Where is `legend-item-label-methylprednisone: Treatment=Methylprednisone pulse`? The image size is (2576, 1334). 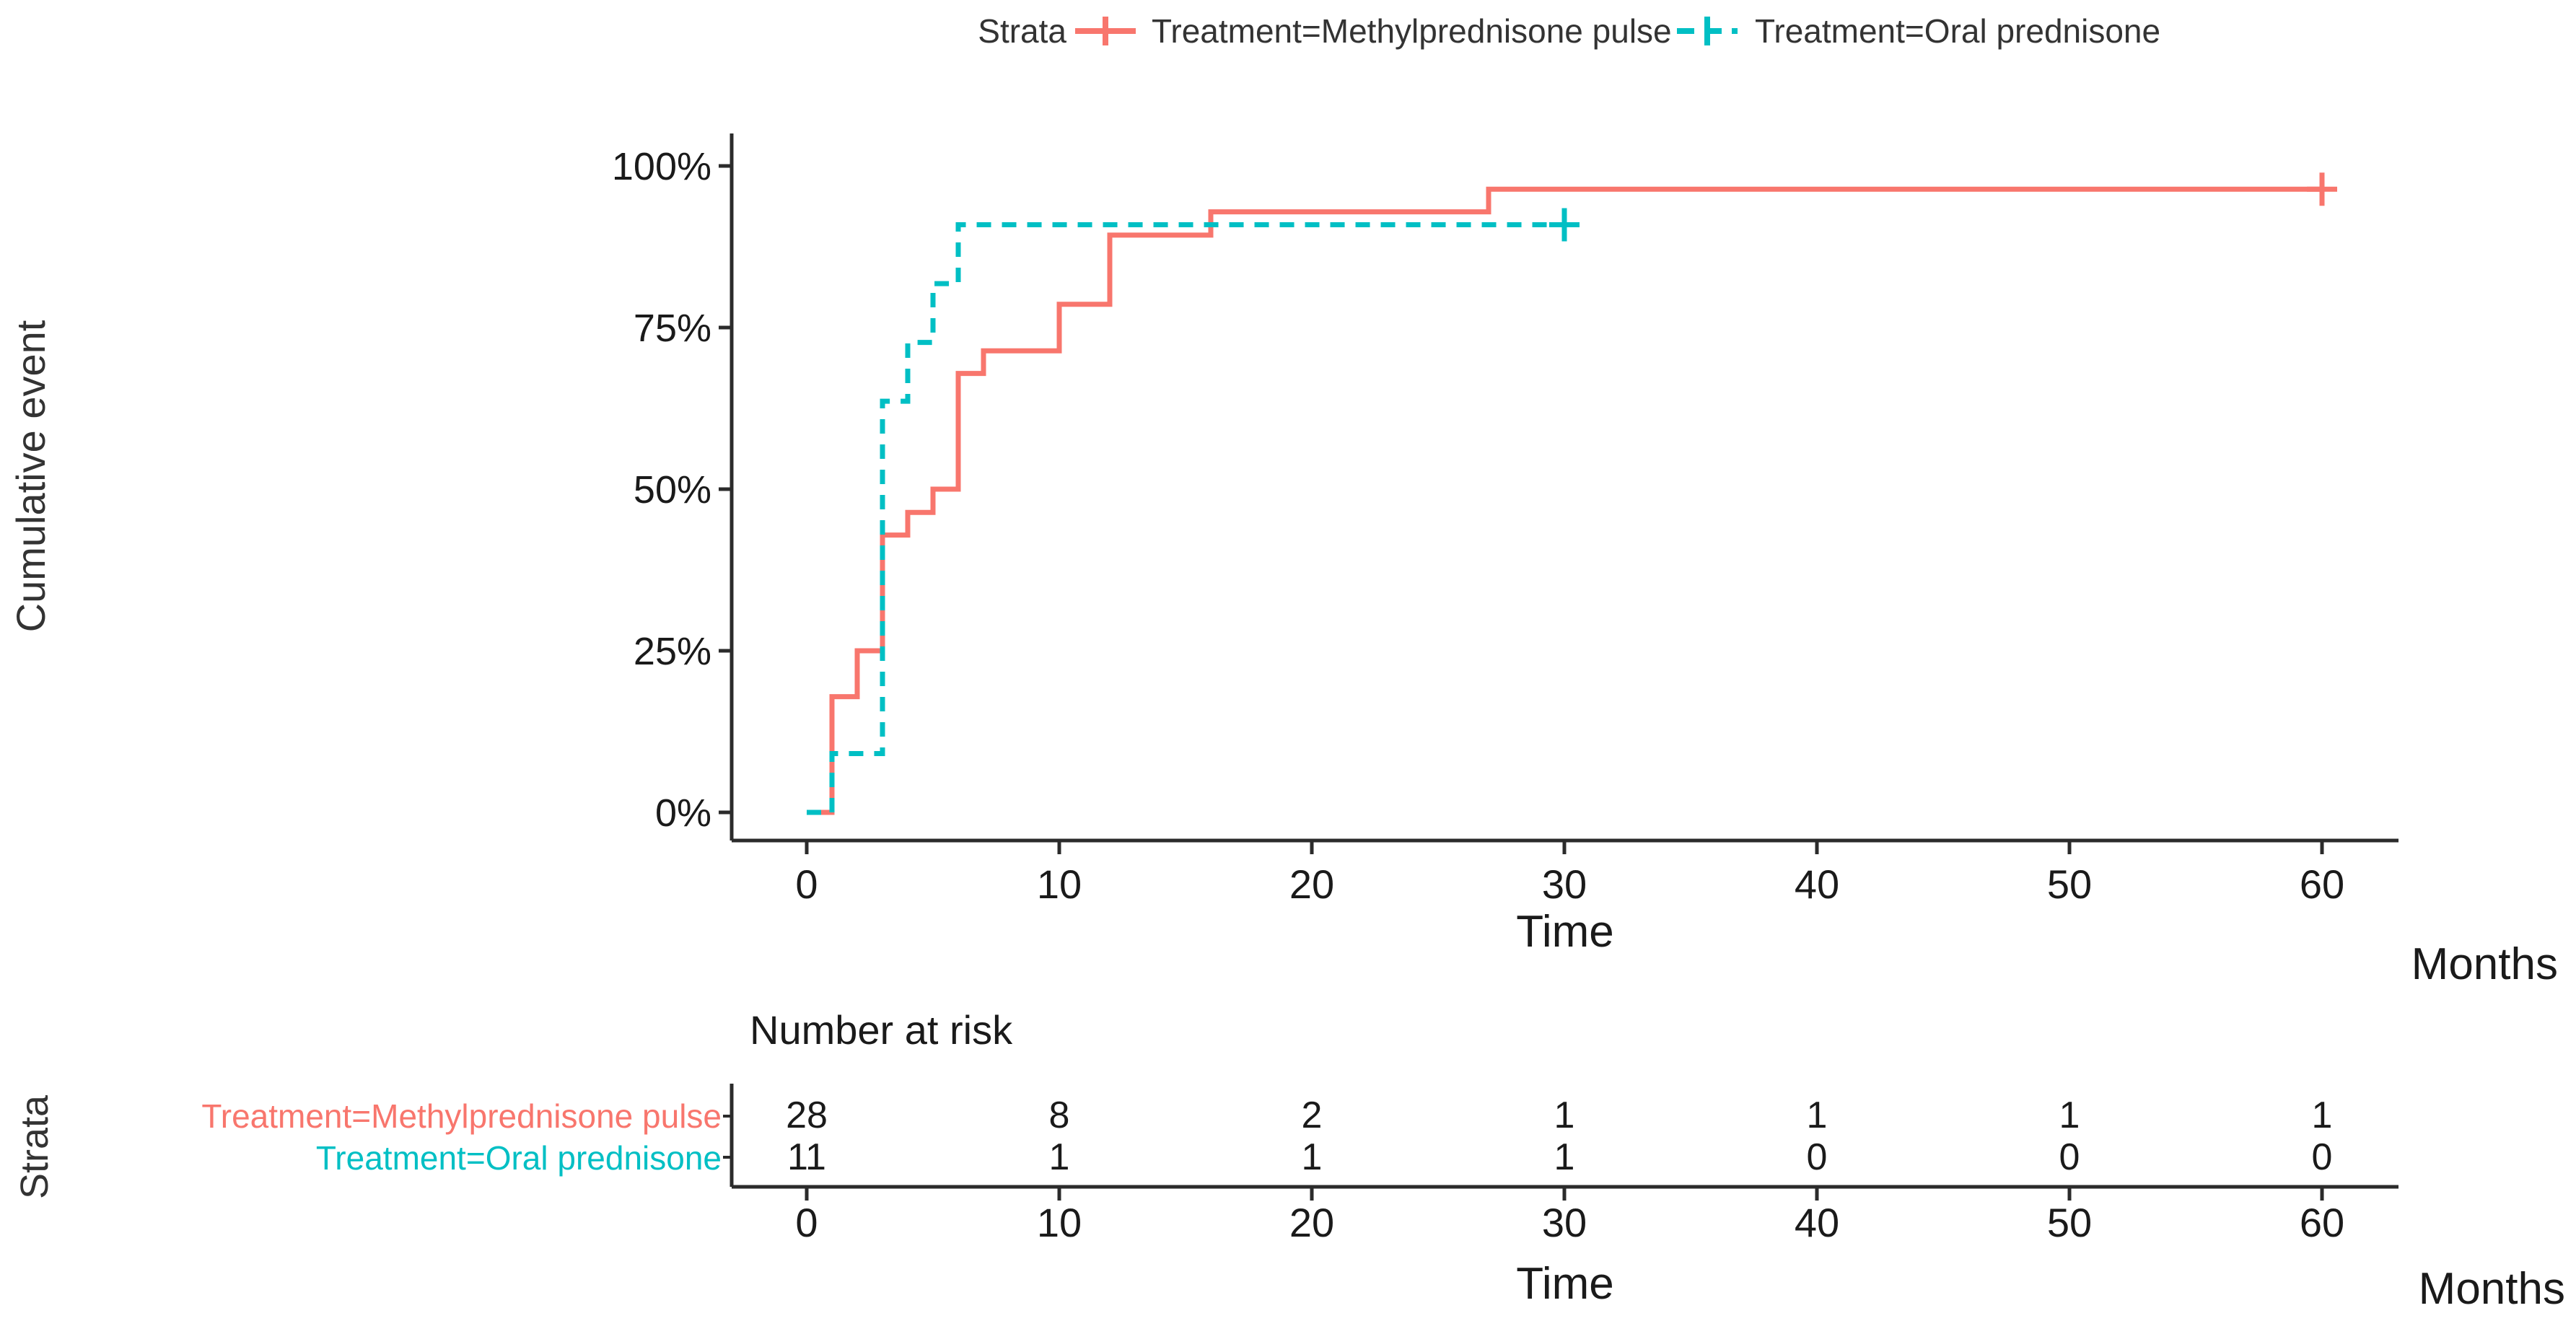
legend-item-label-methylprednisone: Treatment=Methylprednisone pulse is located at coordinates (1412, 31).